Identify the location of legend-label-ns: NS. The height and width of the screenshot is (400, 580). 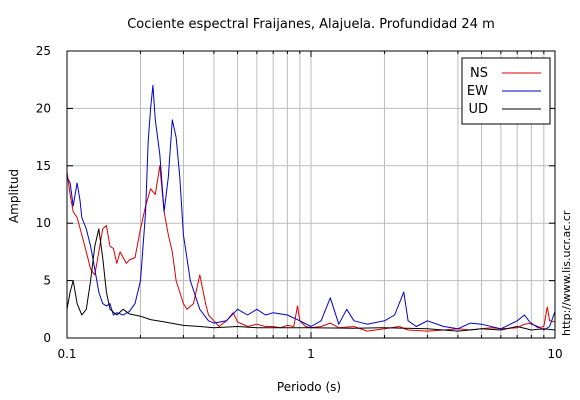
(479, 73).